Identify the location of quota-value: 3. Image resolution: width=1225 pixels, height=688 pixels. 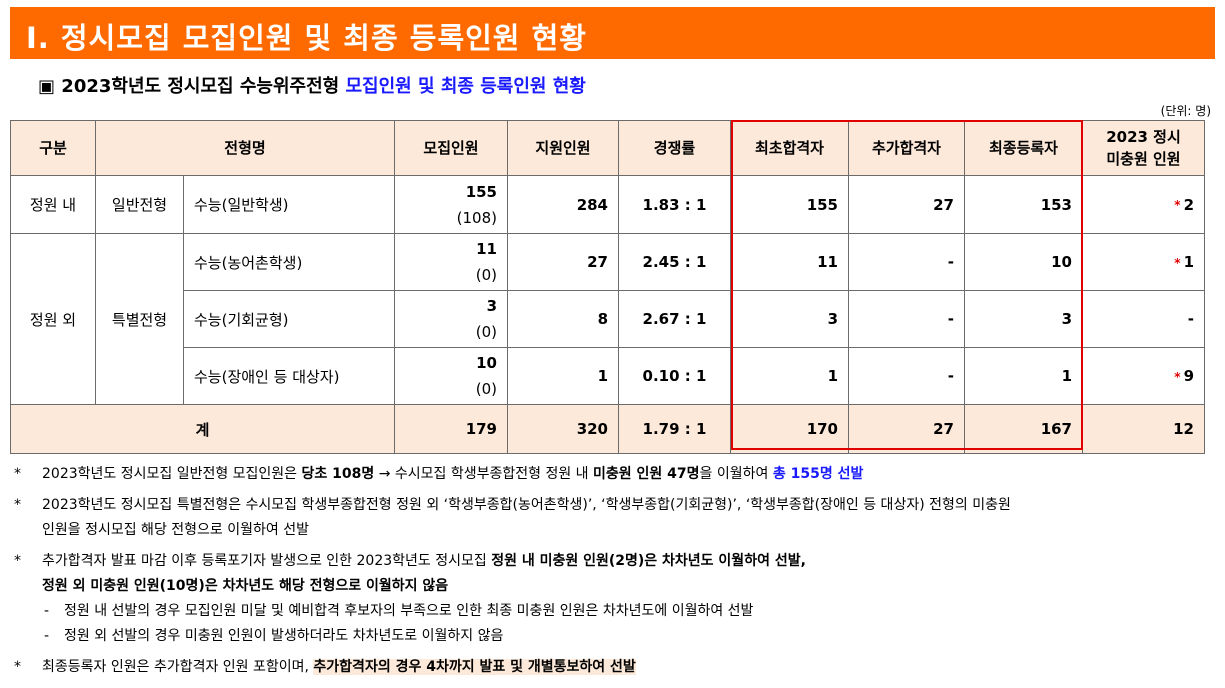
(491, 306).